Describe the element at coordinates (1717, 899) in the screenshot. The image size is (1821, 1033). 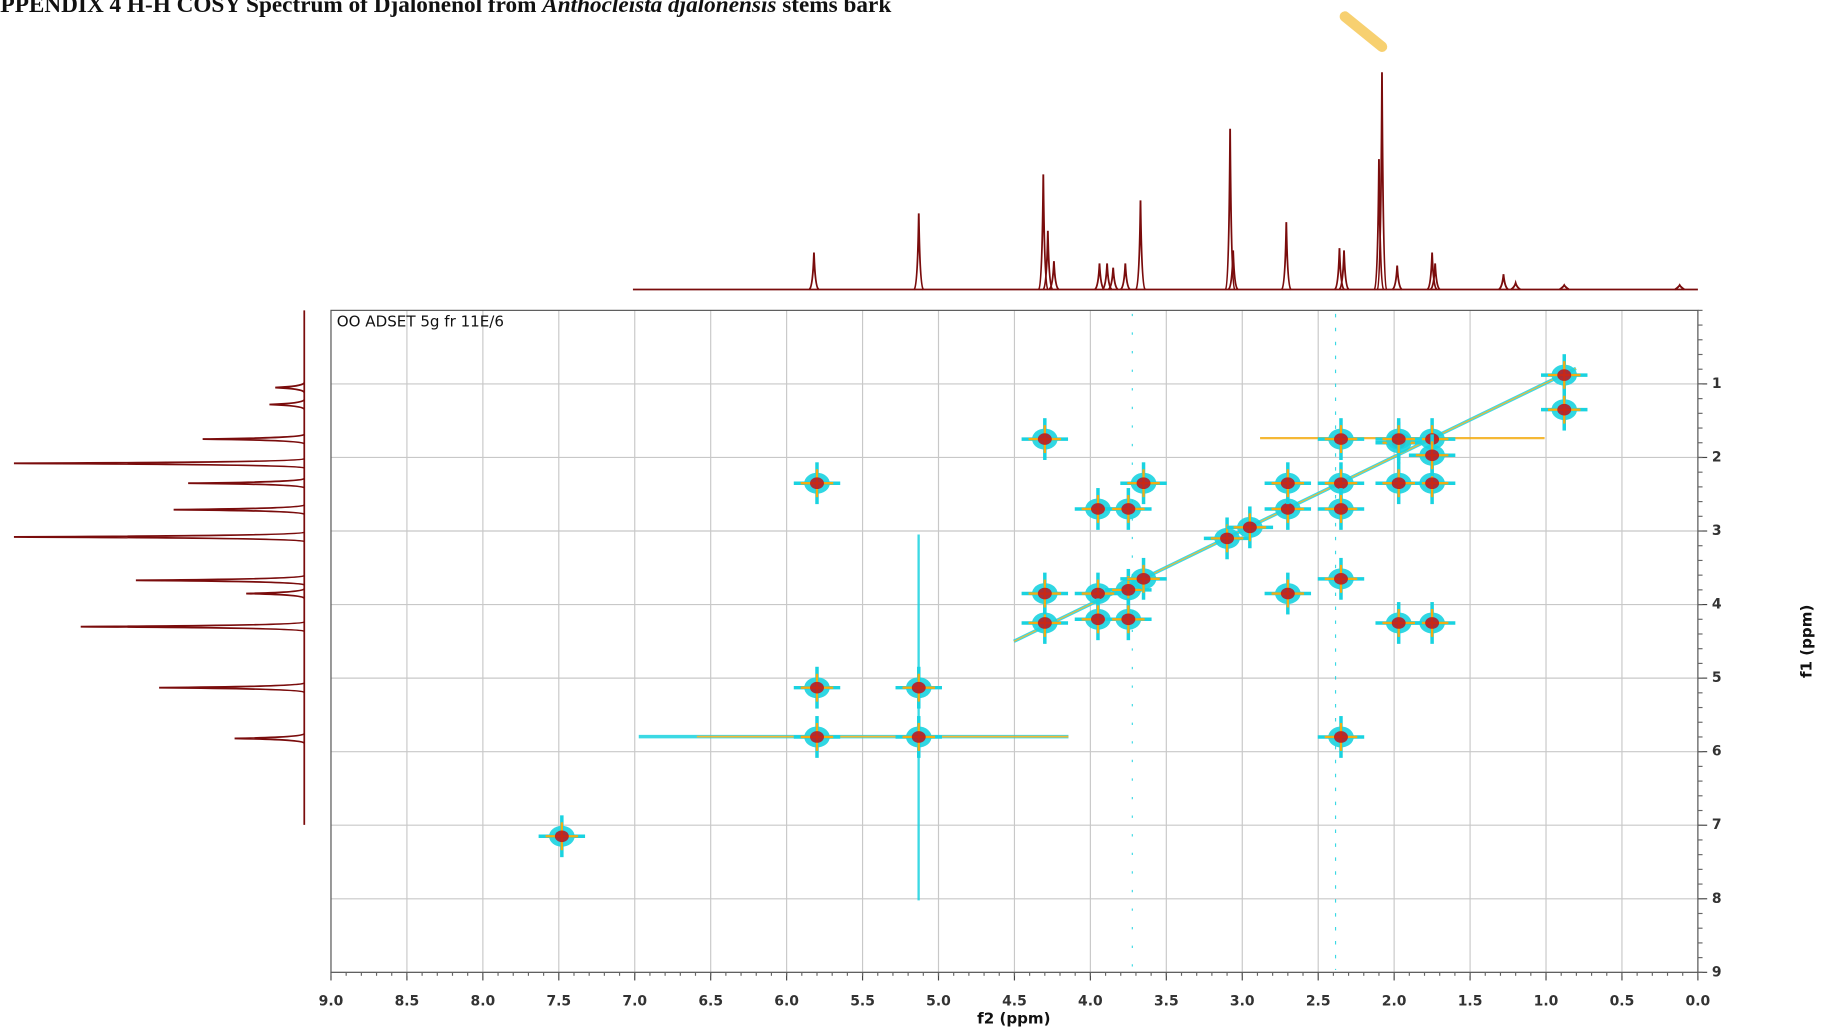
I see `y-tick-label: 8` at that location.